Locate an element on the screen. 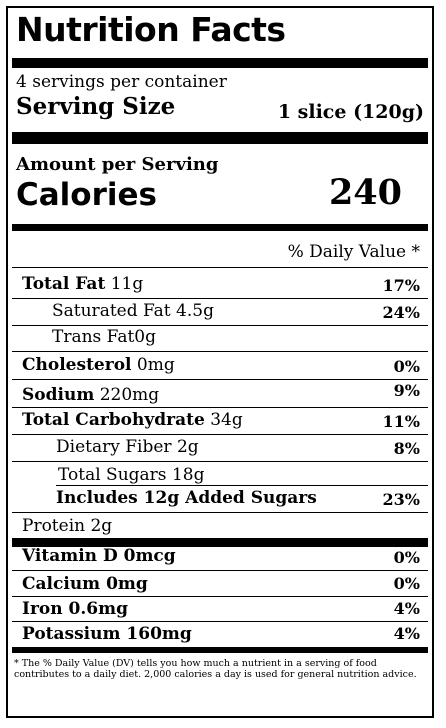  vitamin-row-iron: Iron 0.6mg is located at coordinates (75, 609).